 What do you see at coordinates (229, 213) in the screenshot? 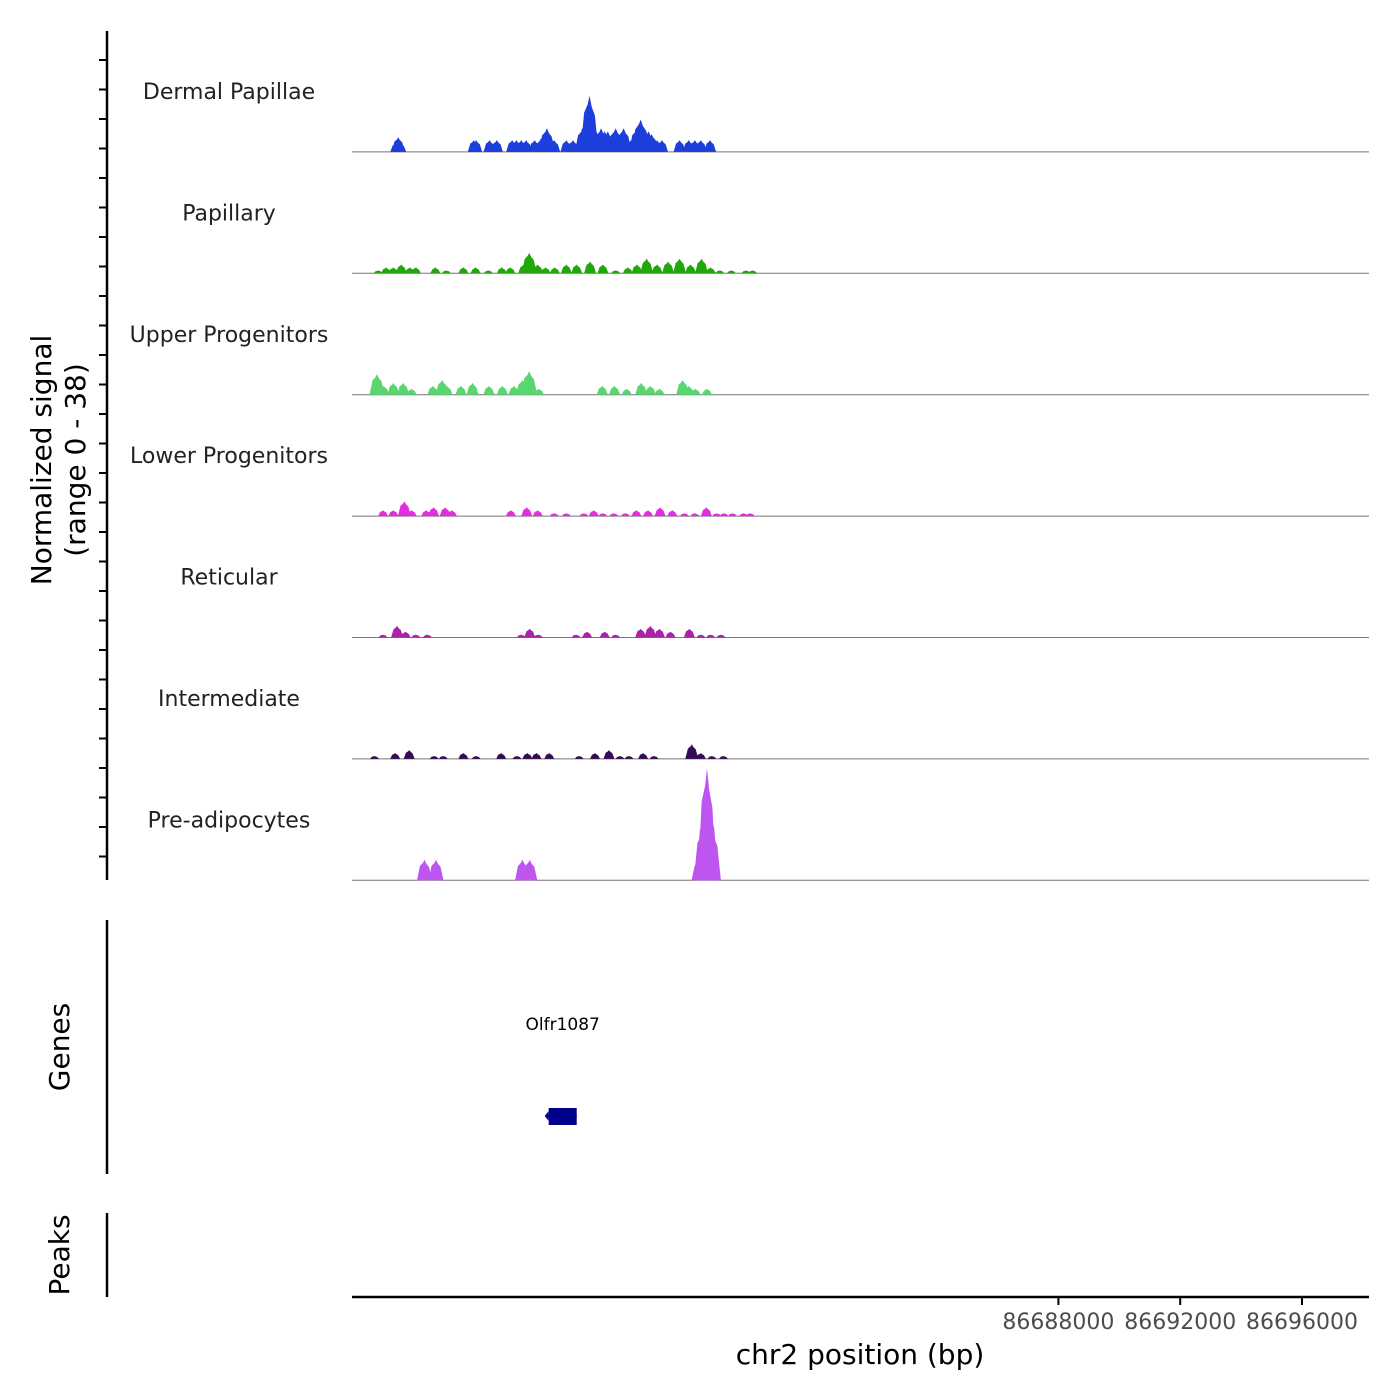
I see `track-label: Papillary` at bounding box center [229, 213].